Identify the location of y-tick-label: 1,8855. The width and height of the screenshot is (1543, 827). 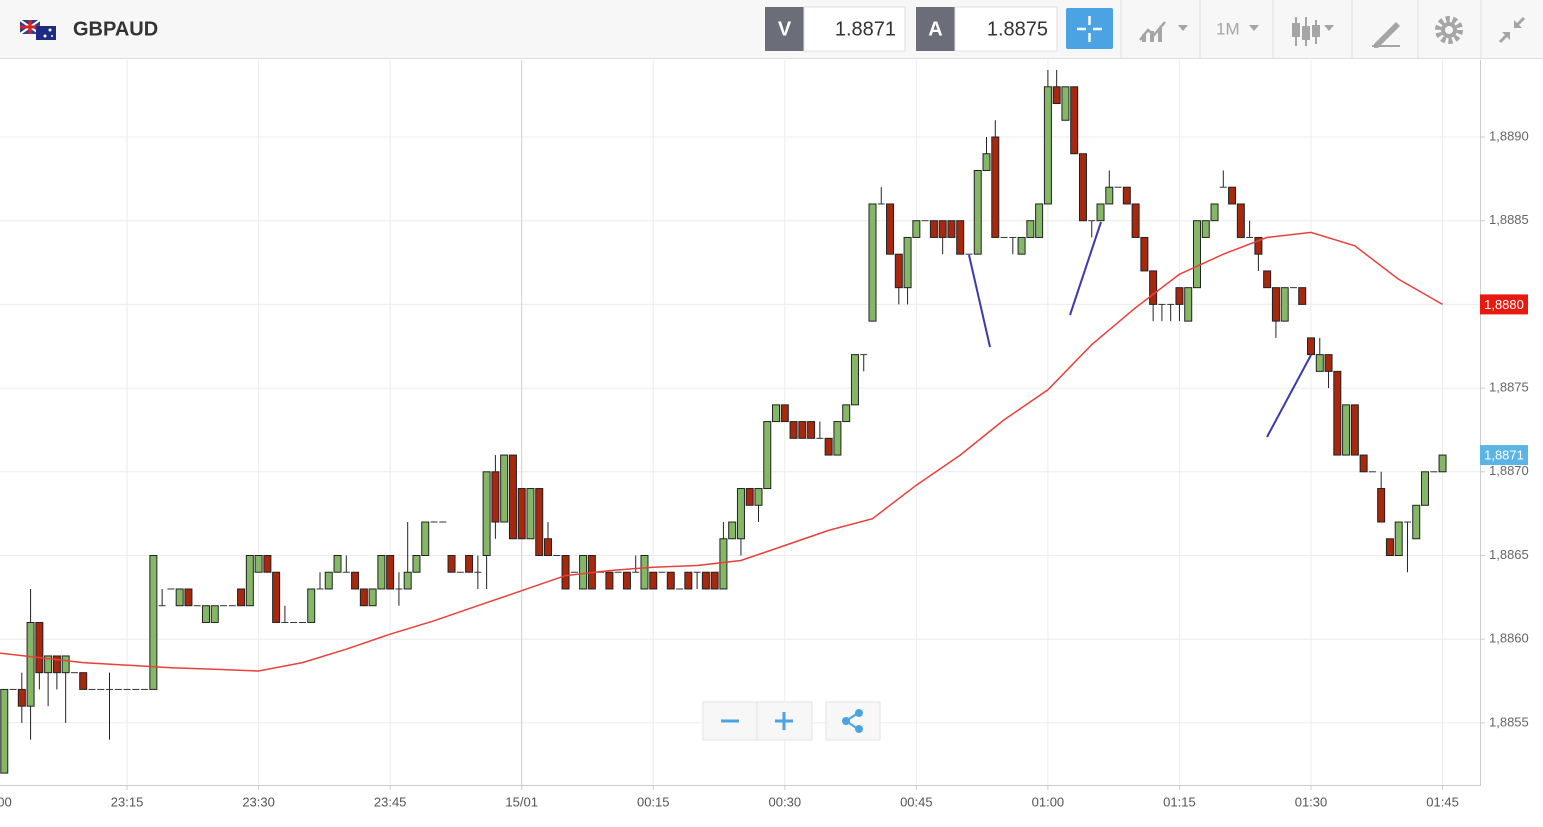
(1509, 721).